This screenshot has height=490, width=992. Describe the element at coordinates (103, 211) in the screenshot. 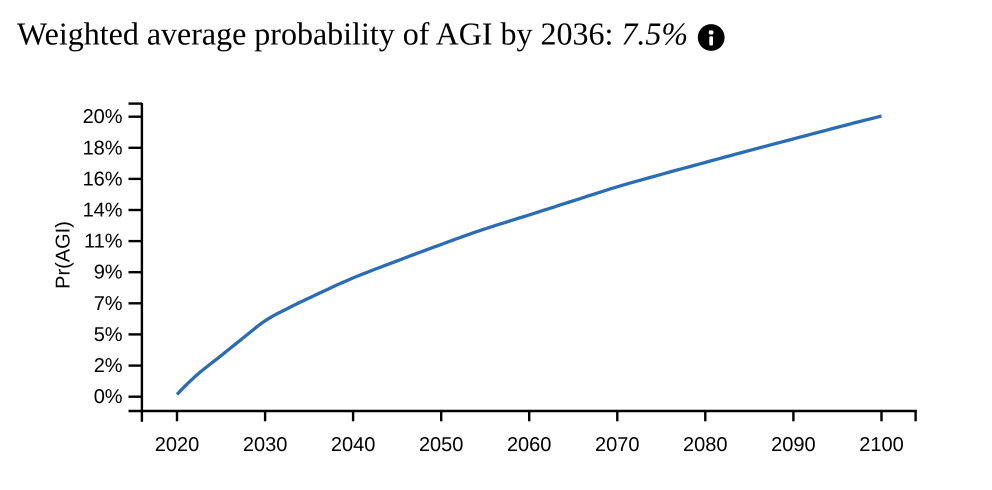

I see `svg-text: 14%` at that location.